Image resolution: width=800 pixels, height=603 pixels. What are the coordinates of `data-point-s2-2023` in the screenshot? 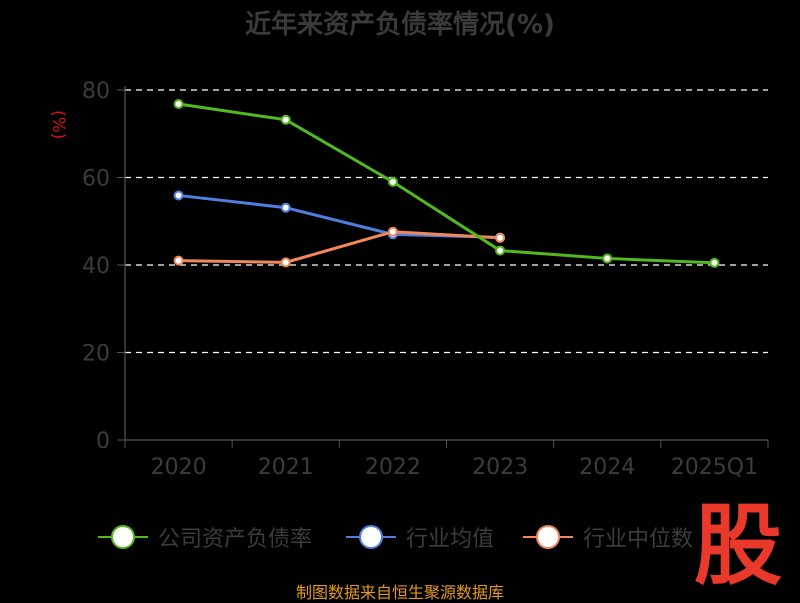 It's located at (500, 237).